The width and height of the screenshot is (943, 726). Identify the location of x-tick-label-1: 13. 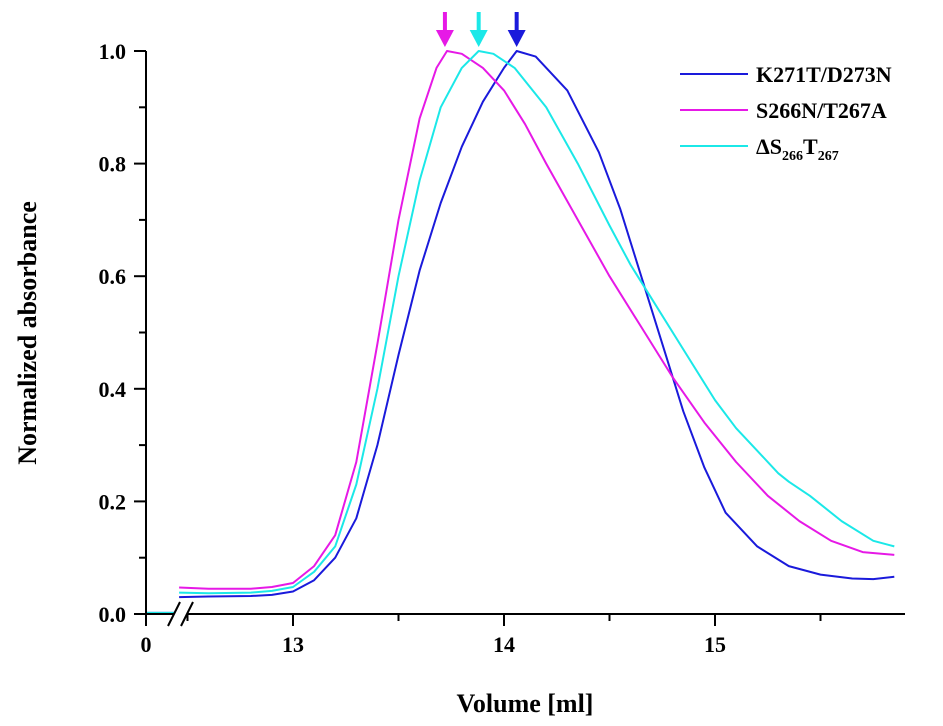
(293, 644).